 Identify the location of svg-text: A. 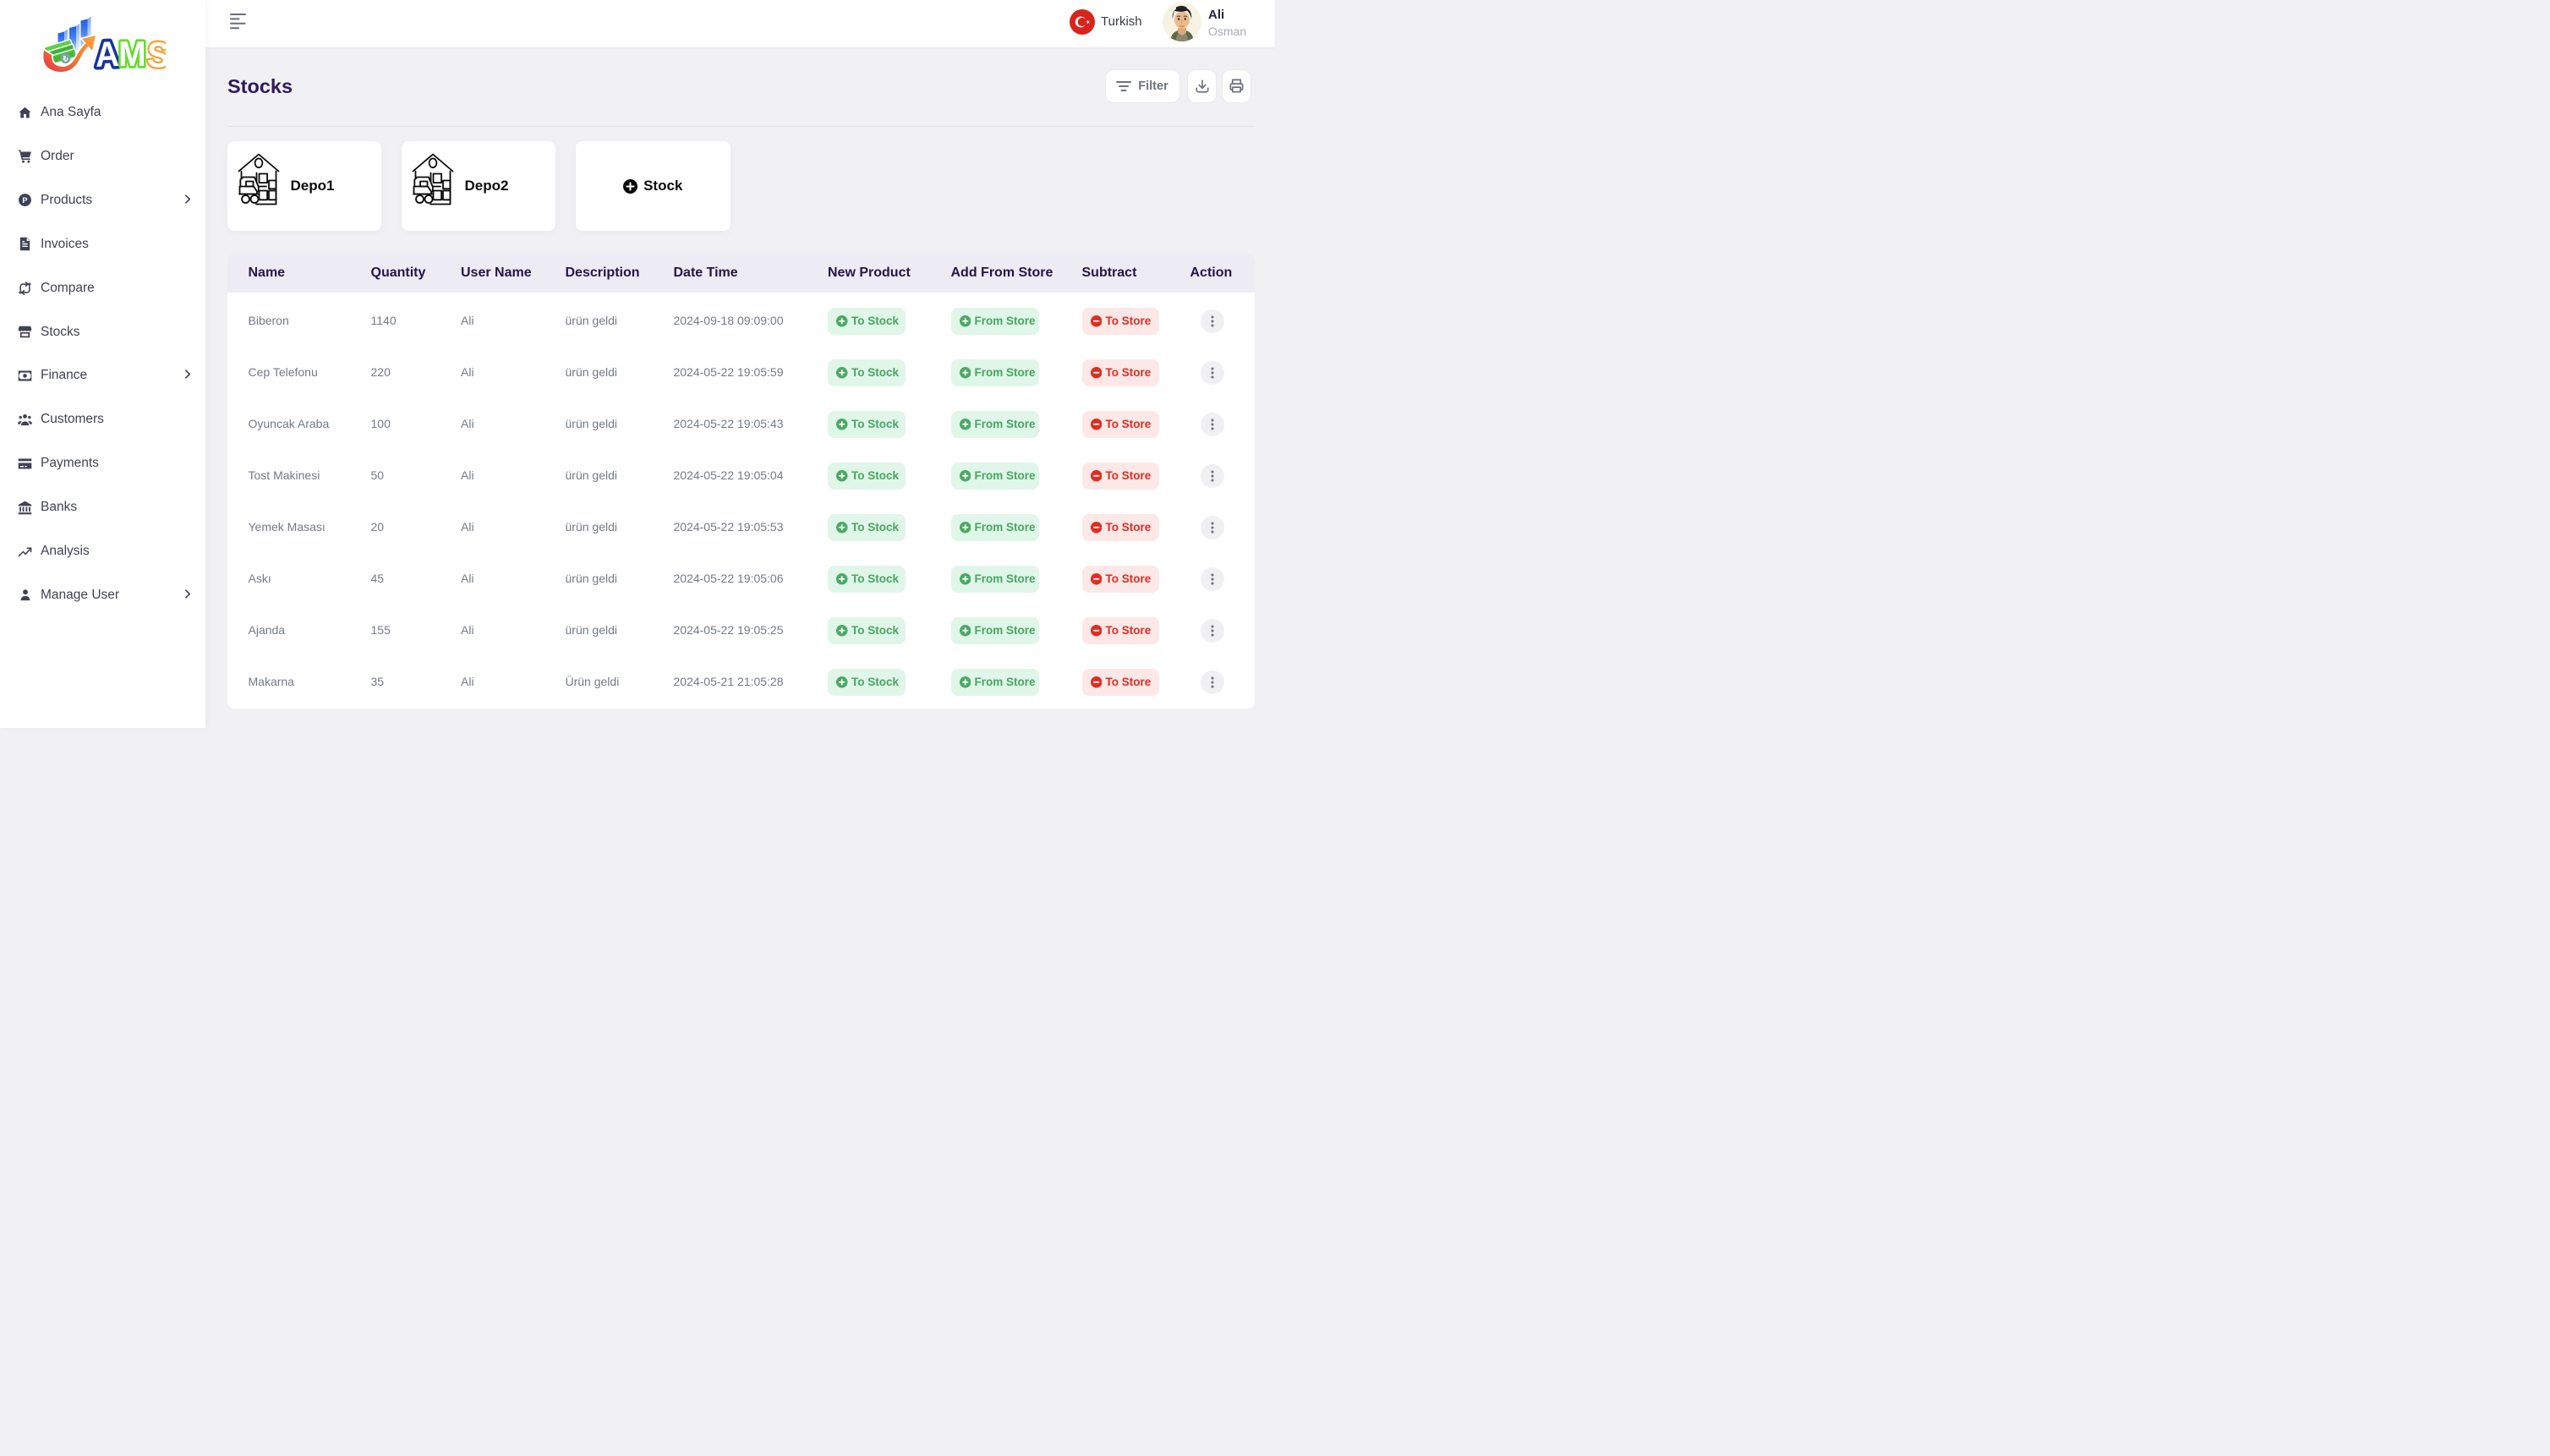
(107, 55).